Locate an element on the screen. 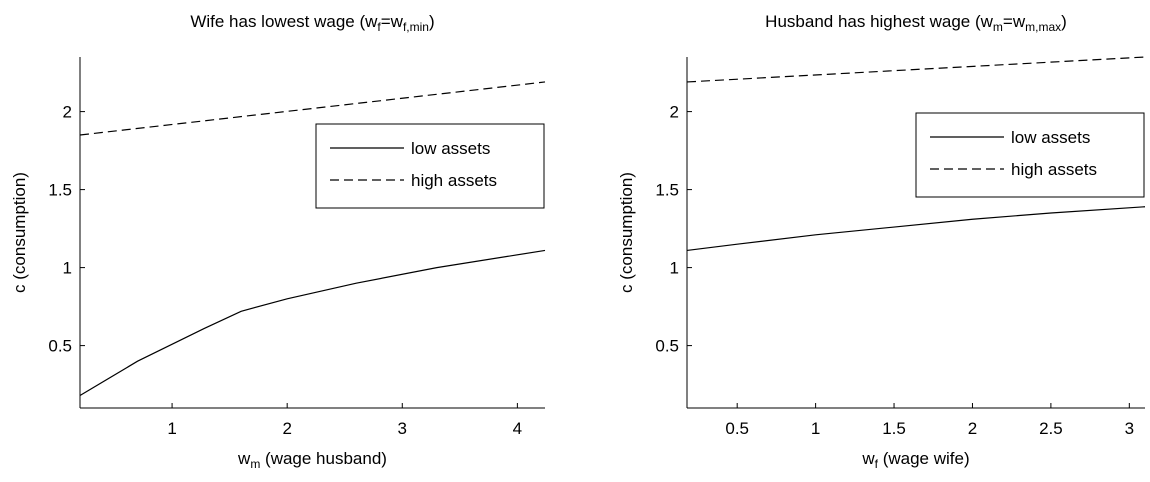 Image resolution: width=1150 pixels, height=482 pixels. x-tick-label: 0.5 is located at coordinates (737, 428).